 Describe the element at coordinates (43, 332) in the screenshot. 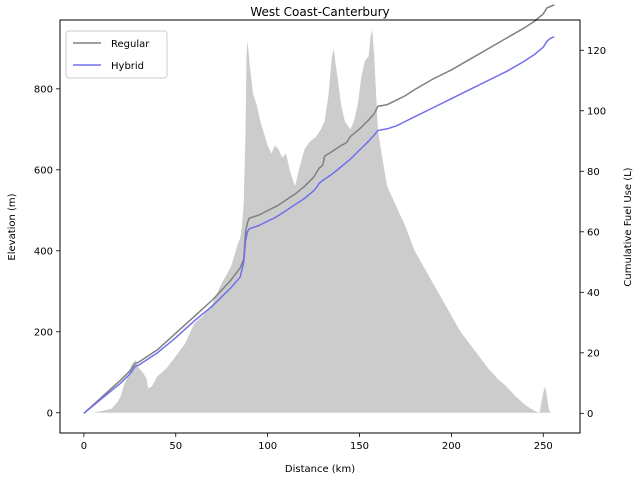

I see `left-y-tick-label: 200` at that location.